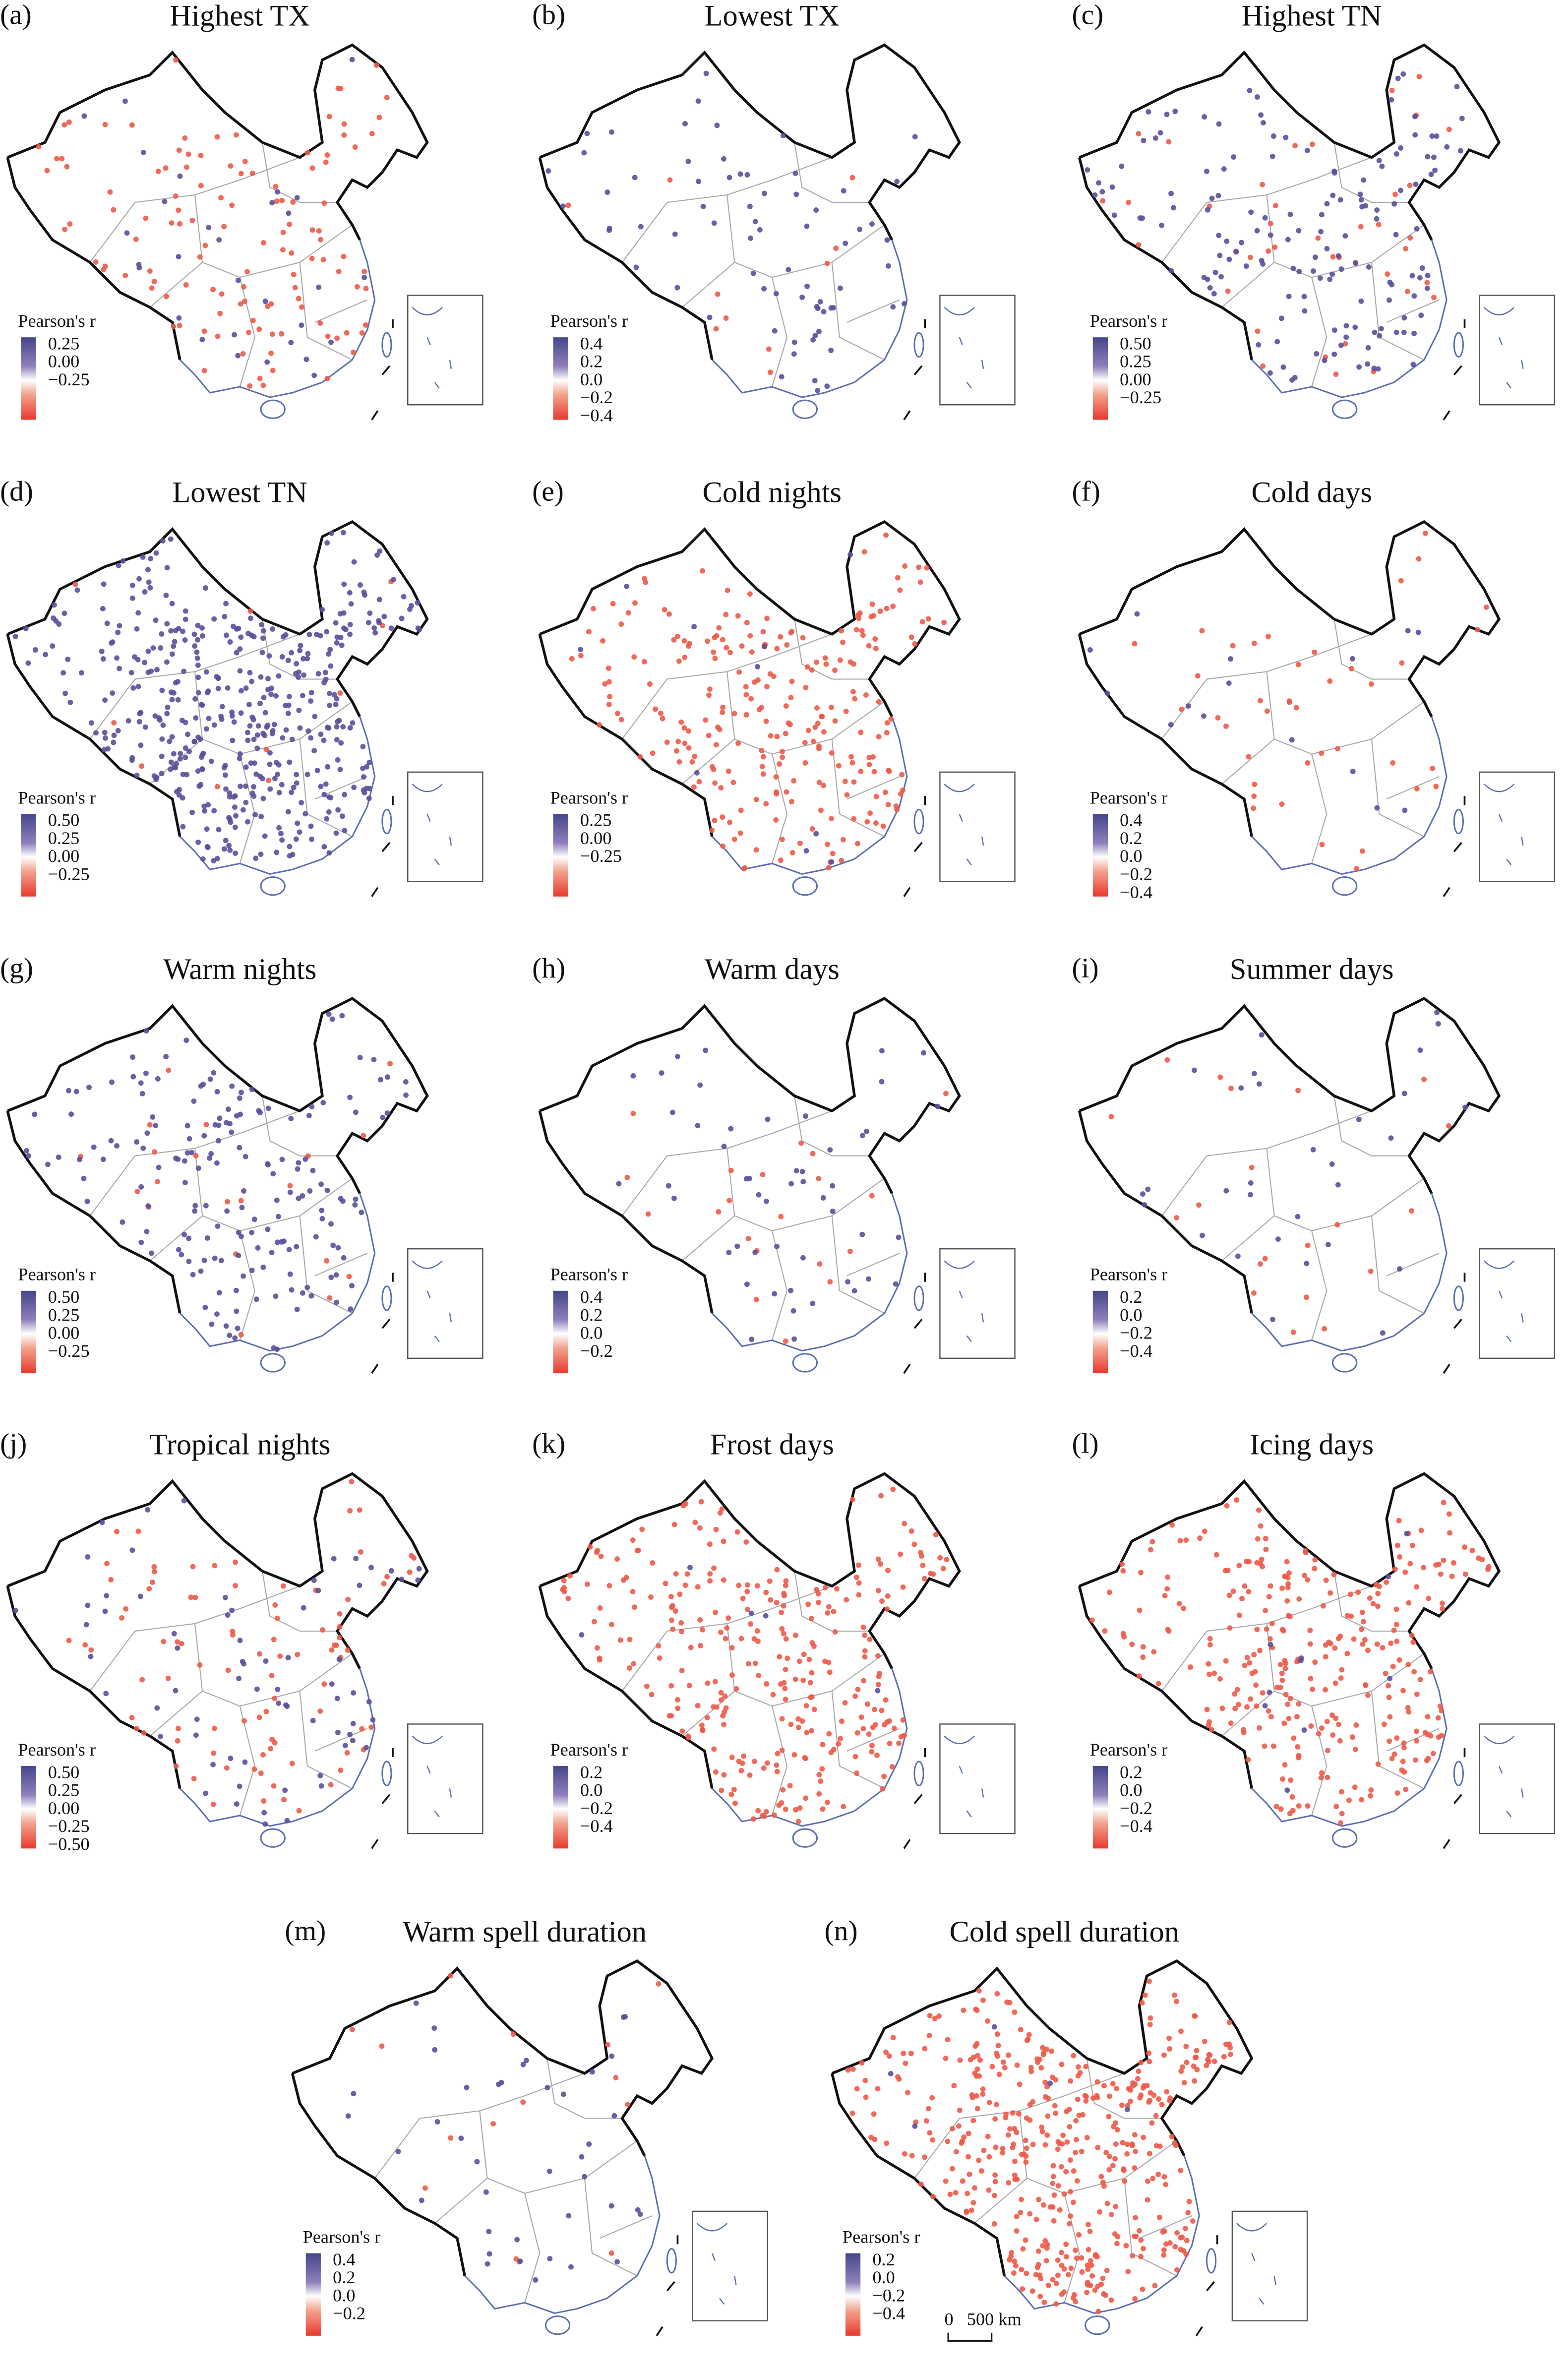 This screenshot has width=1568, height=2373. Describe the element at coordinates (1100, 1807) in the screenshot. I see `color-bar` at that location.